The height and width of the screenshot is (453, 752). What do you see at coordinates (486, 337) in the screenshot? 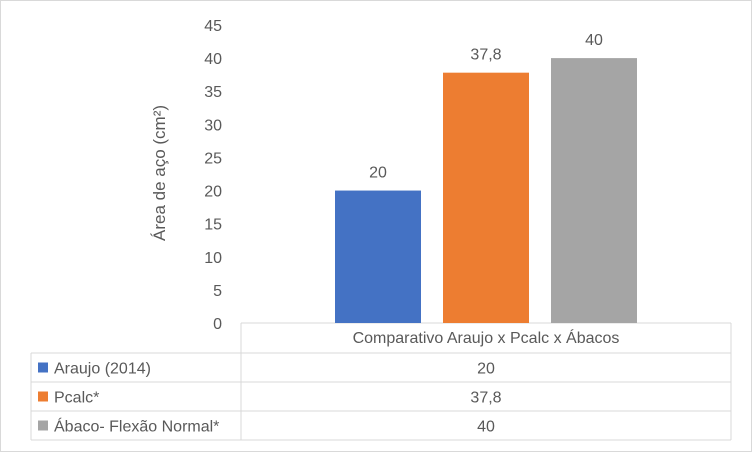
I see `category-label: Comparativo Araujo x Pcalc x Ábacos` at bounding box center [486, 337].